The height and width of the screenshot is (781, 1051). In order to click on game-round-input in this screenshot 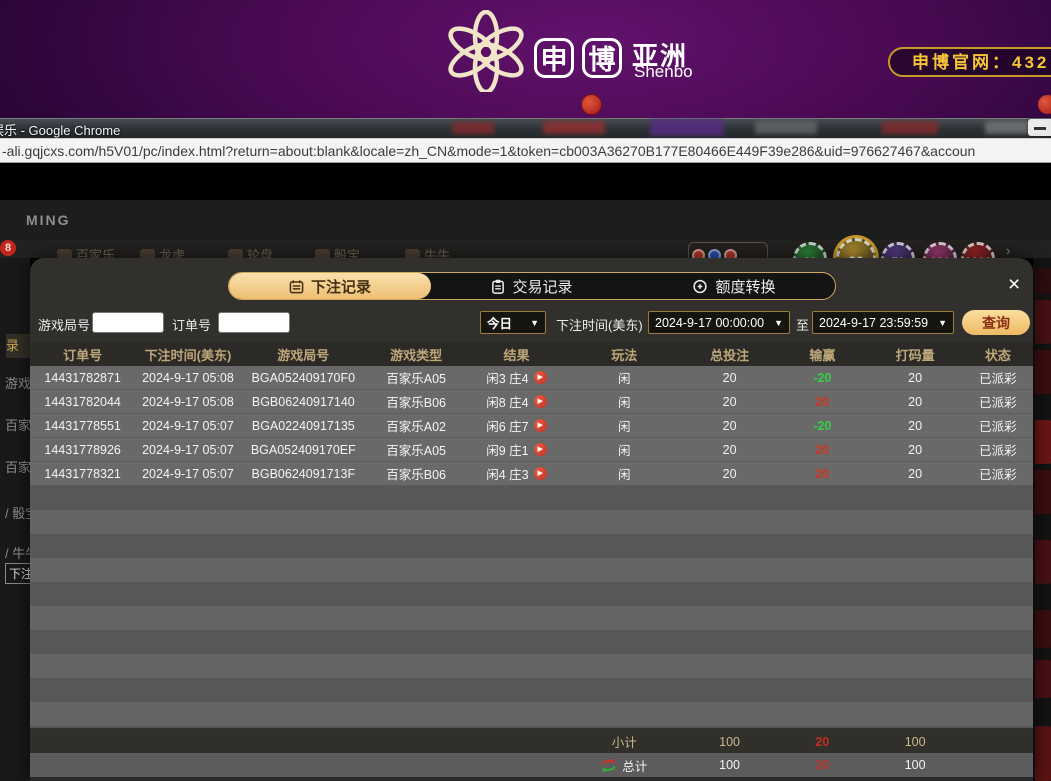, I will do `click(128, 322)`.